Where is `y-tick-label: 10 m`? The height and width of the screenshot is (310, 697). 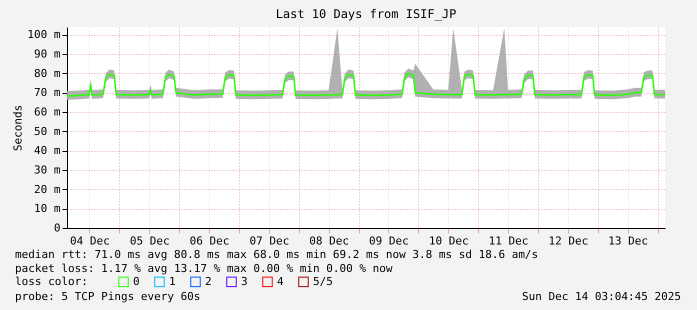
y-tick-label: 10 m is located at coordinates (47, 209).